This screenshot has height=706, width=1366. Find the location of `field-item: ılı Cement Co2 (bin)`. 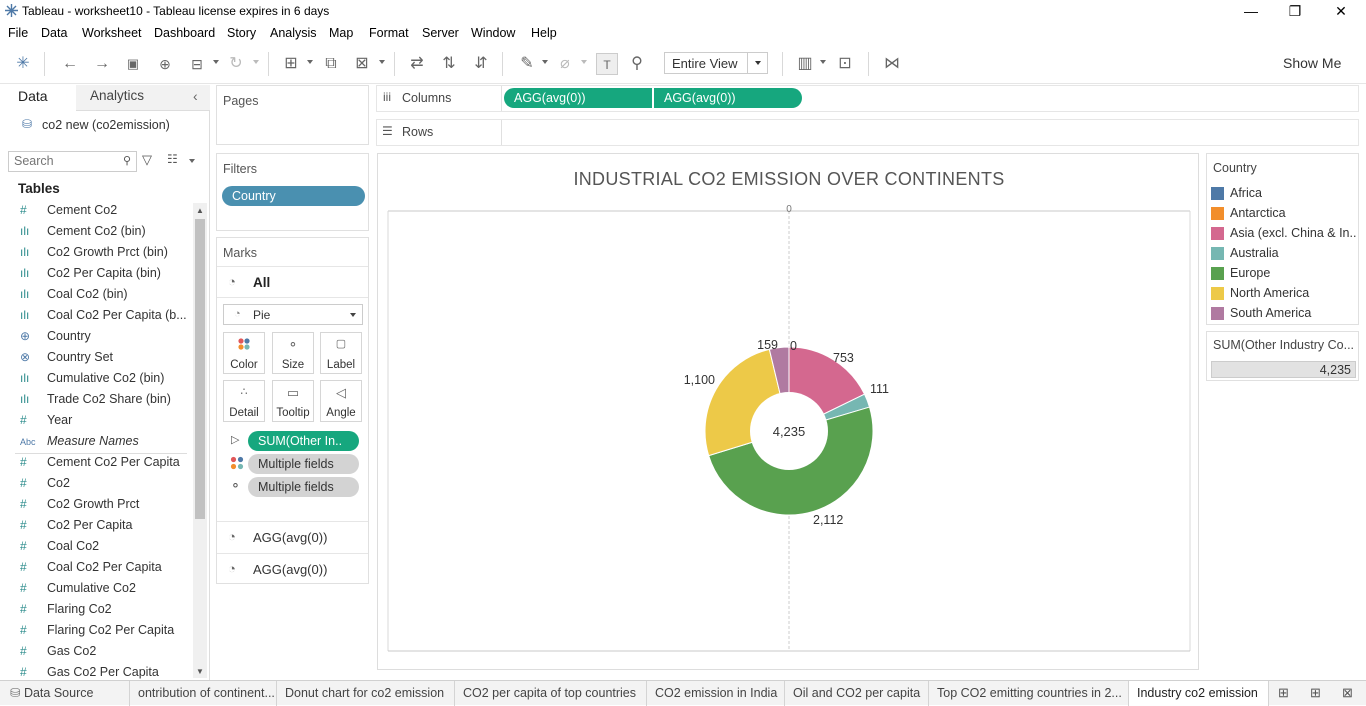

field-item: ılı Cement Co2 (bin) is located at coordinates (105, 234).